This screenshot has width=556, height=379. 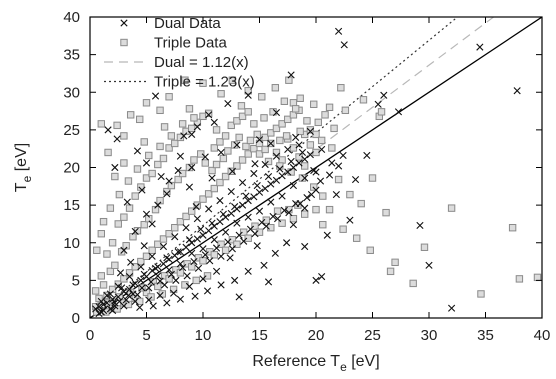 I want to click on x-tick-label: 40, so click(x=542, y=335).